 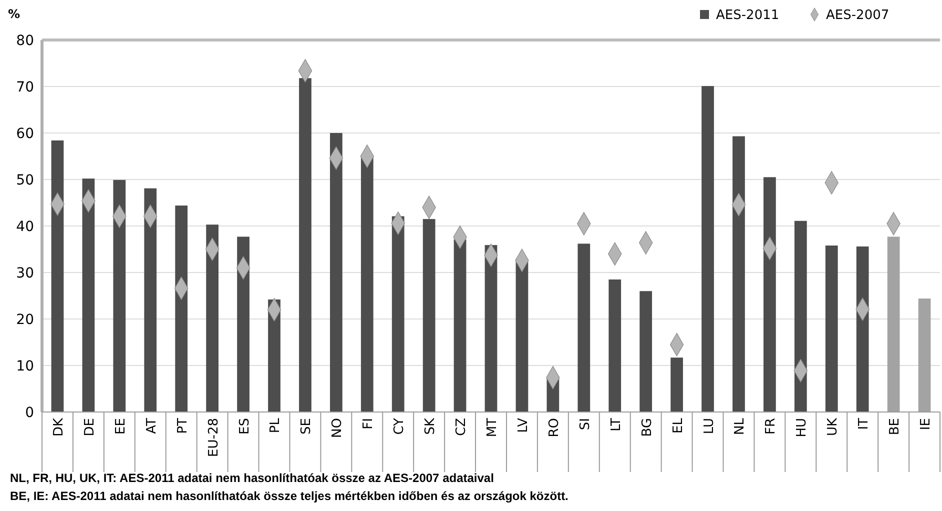 What do you see at coordinates (182, 426) in the screenshot?
I see `x-tick-label: PT` at bounding box center [182, 426].